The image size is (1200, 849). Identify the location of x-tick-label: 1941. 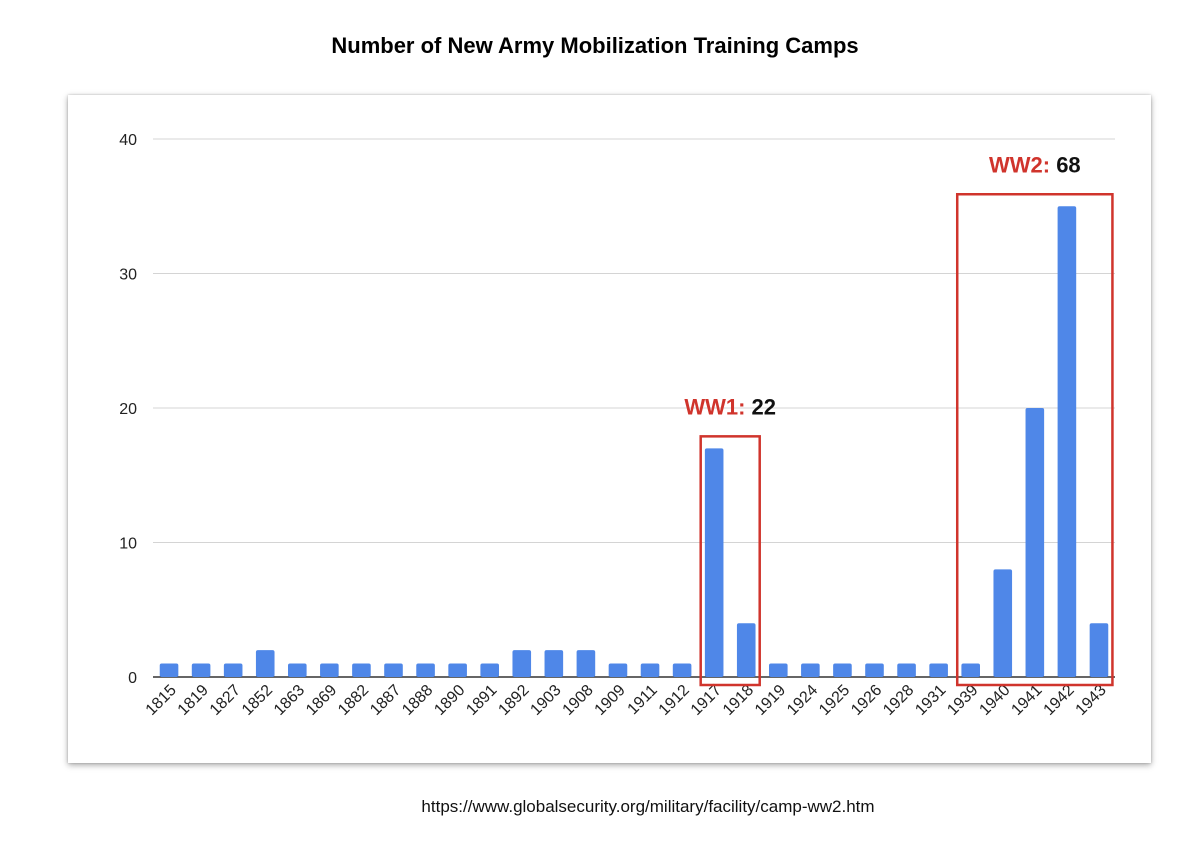
(1026, 700).